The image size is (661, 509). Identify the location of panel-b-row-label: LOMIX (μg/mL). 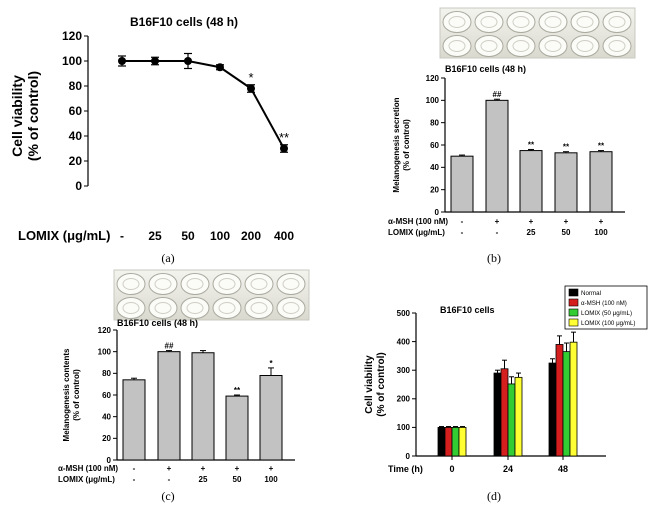
(416, 232).